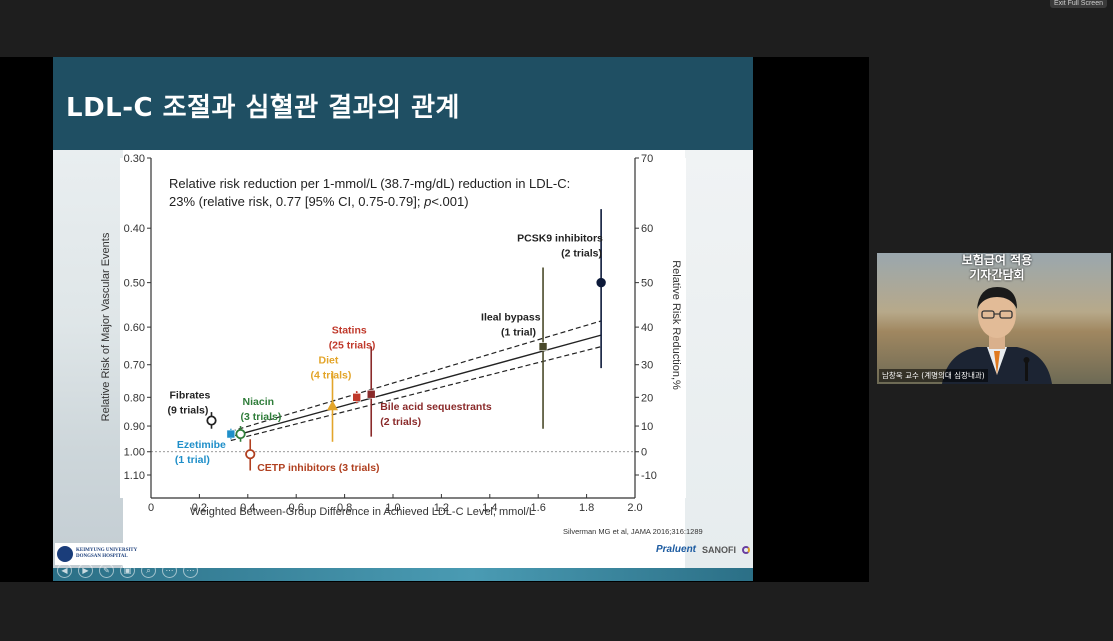  I want to click on y-tick-label: 1.10, so click(134, 476).